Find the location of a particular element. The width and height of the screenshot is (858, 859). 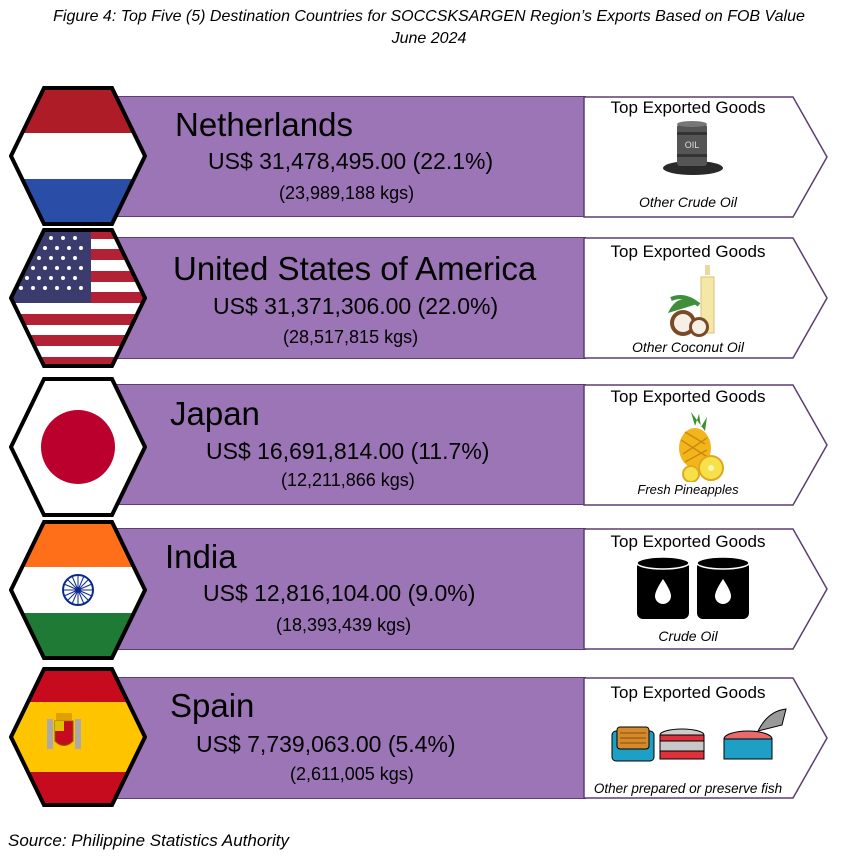

top-goods-card: Top Exported Goods OIL Other Crude Oil is located at coordinates (707, 157).